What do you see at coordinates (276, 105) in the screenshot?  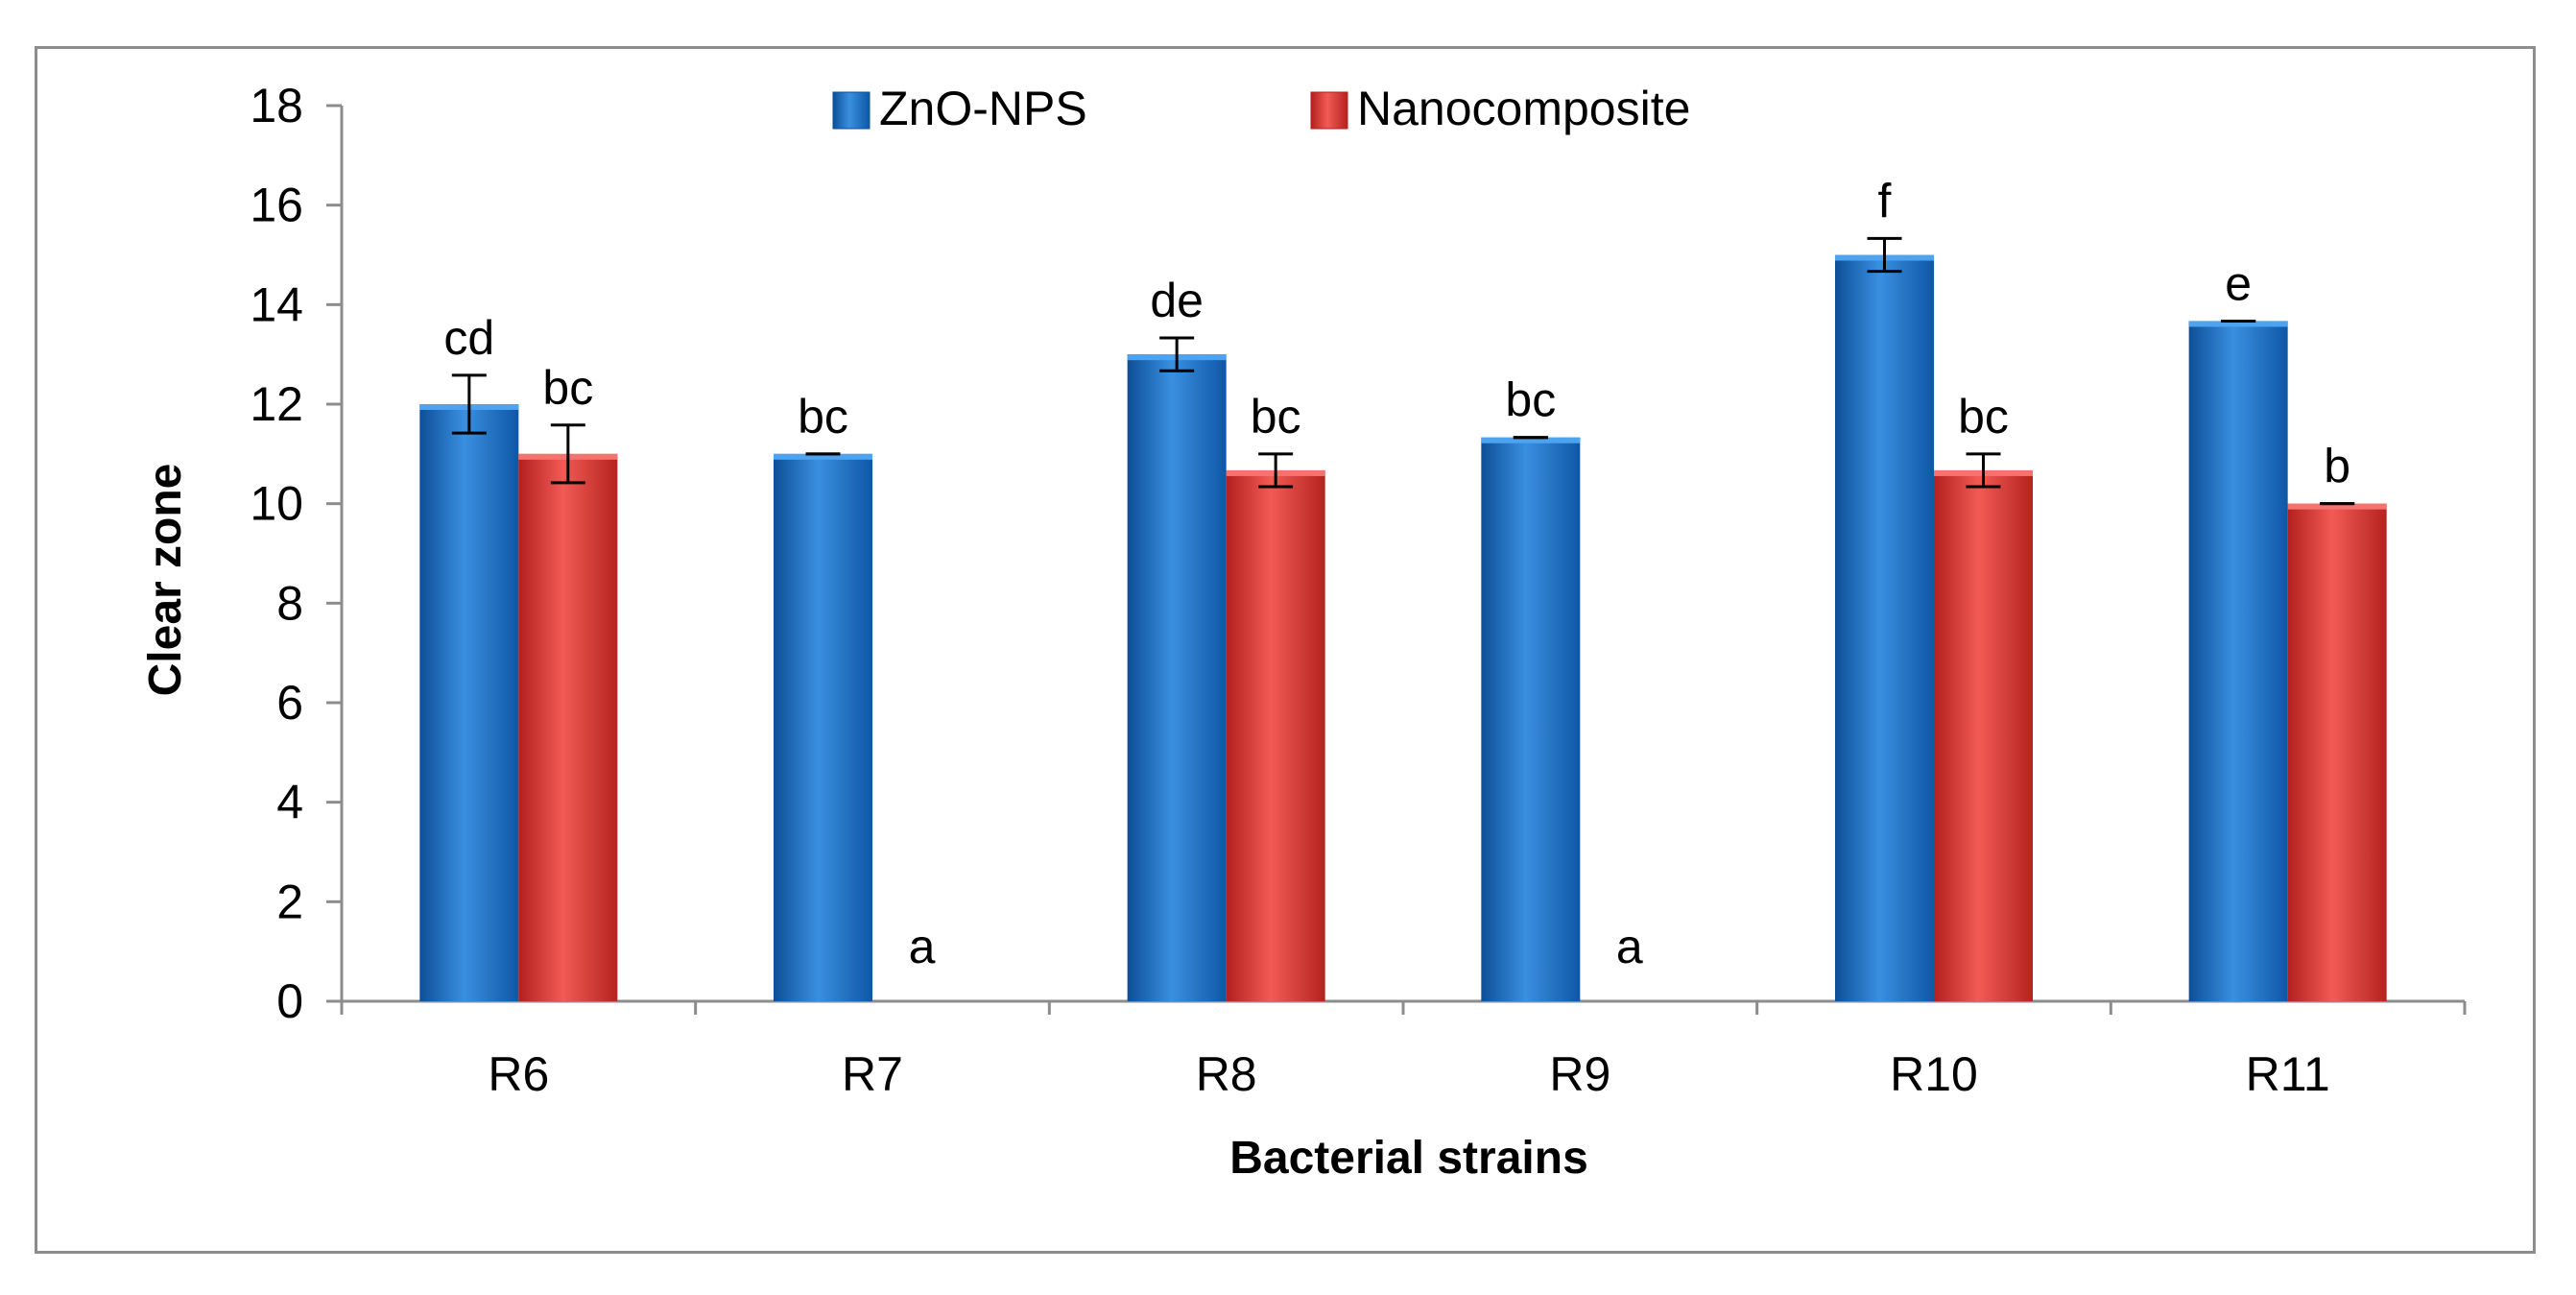 I see `y-tick-label: 18` at bounding box center [276, 105].